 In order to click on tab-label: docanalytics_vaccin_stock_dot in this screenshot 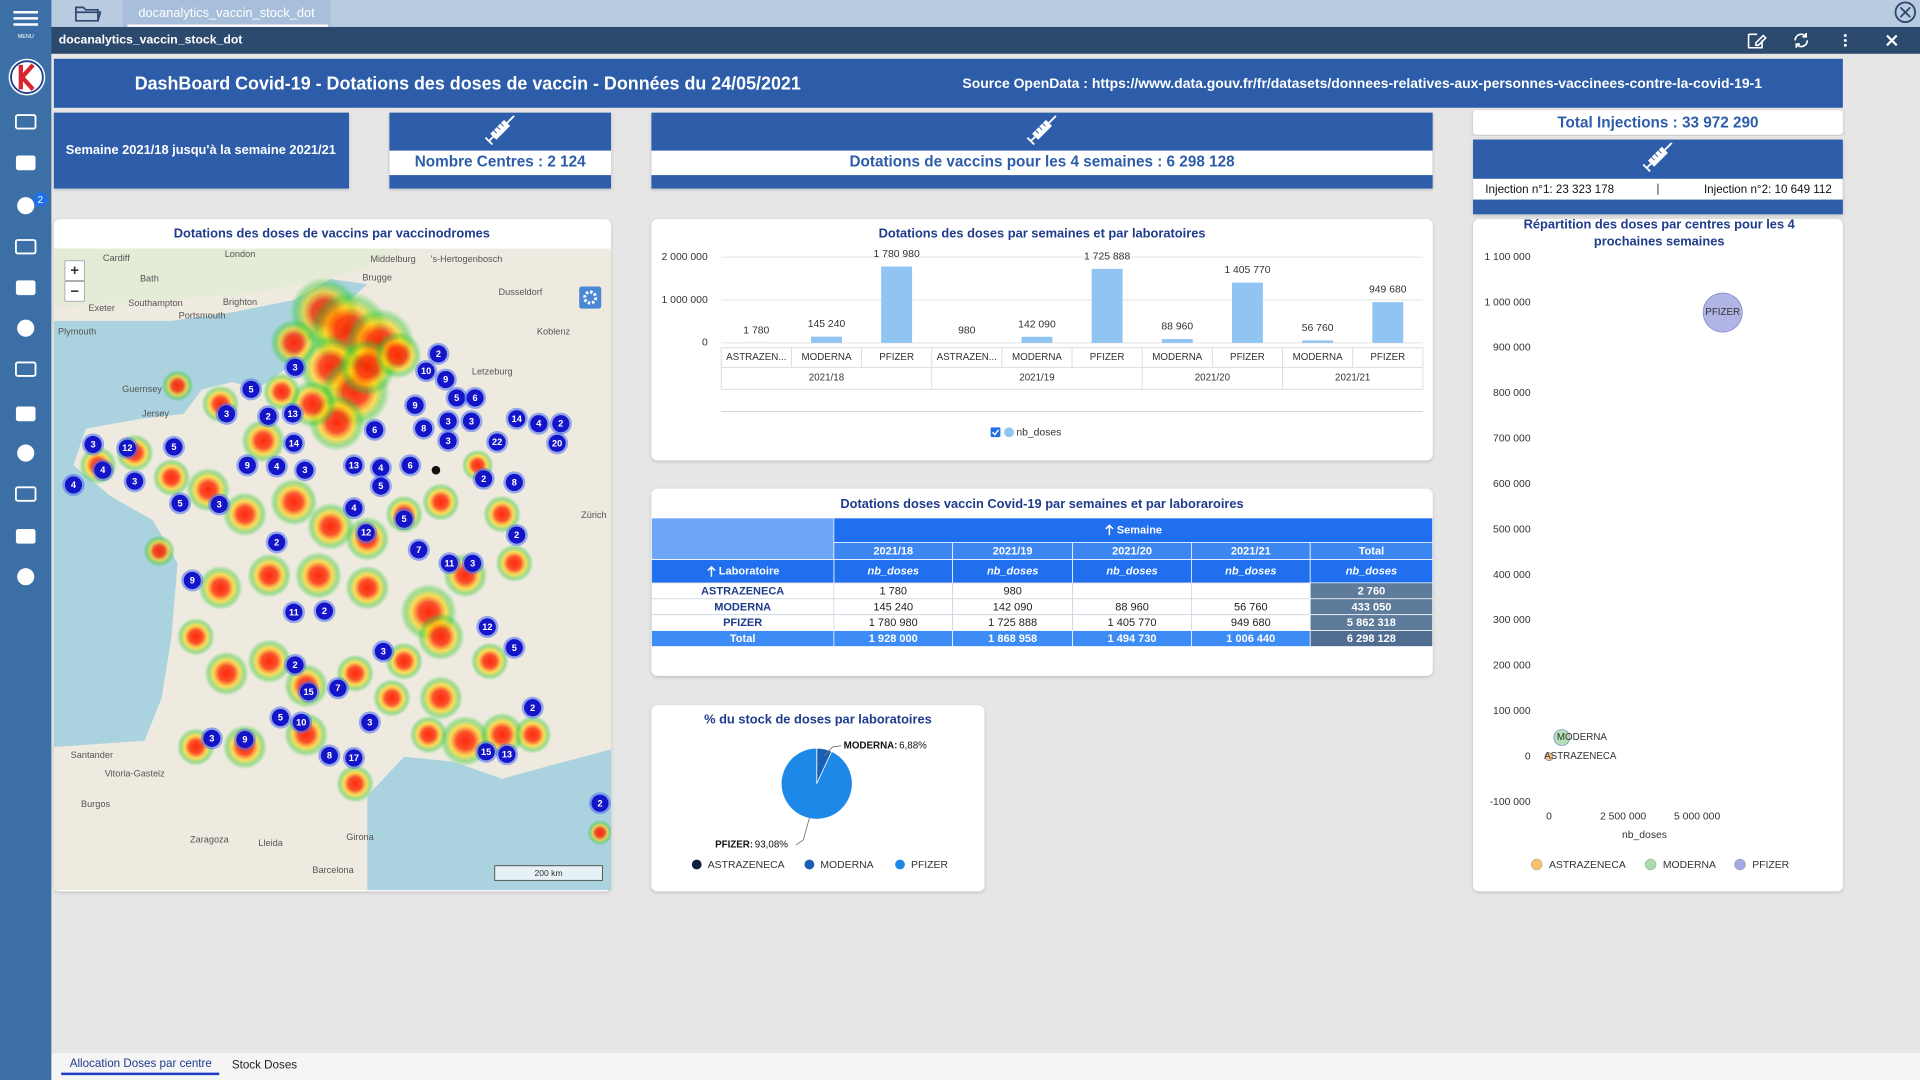, I will do `click(226, 12)`.